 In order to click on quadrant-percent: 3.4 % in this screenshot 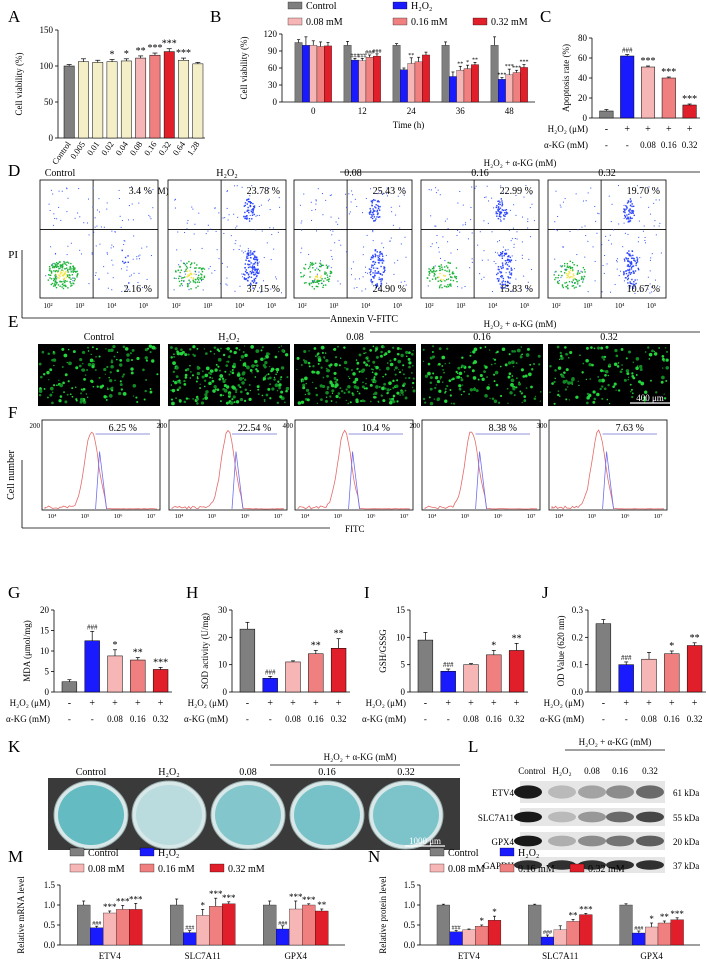, I will do `click(140, 191)`.